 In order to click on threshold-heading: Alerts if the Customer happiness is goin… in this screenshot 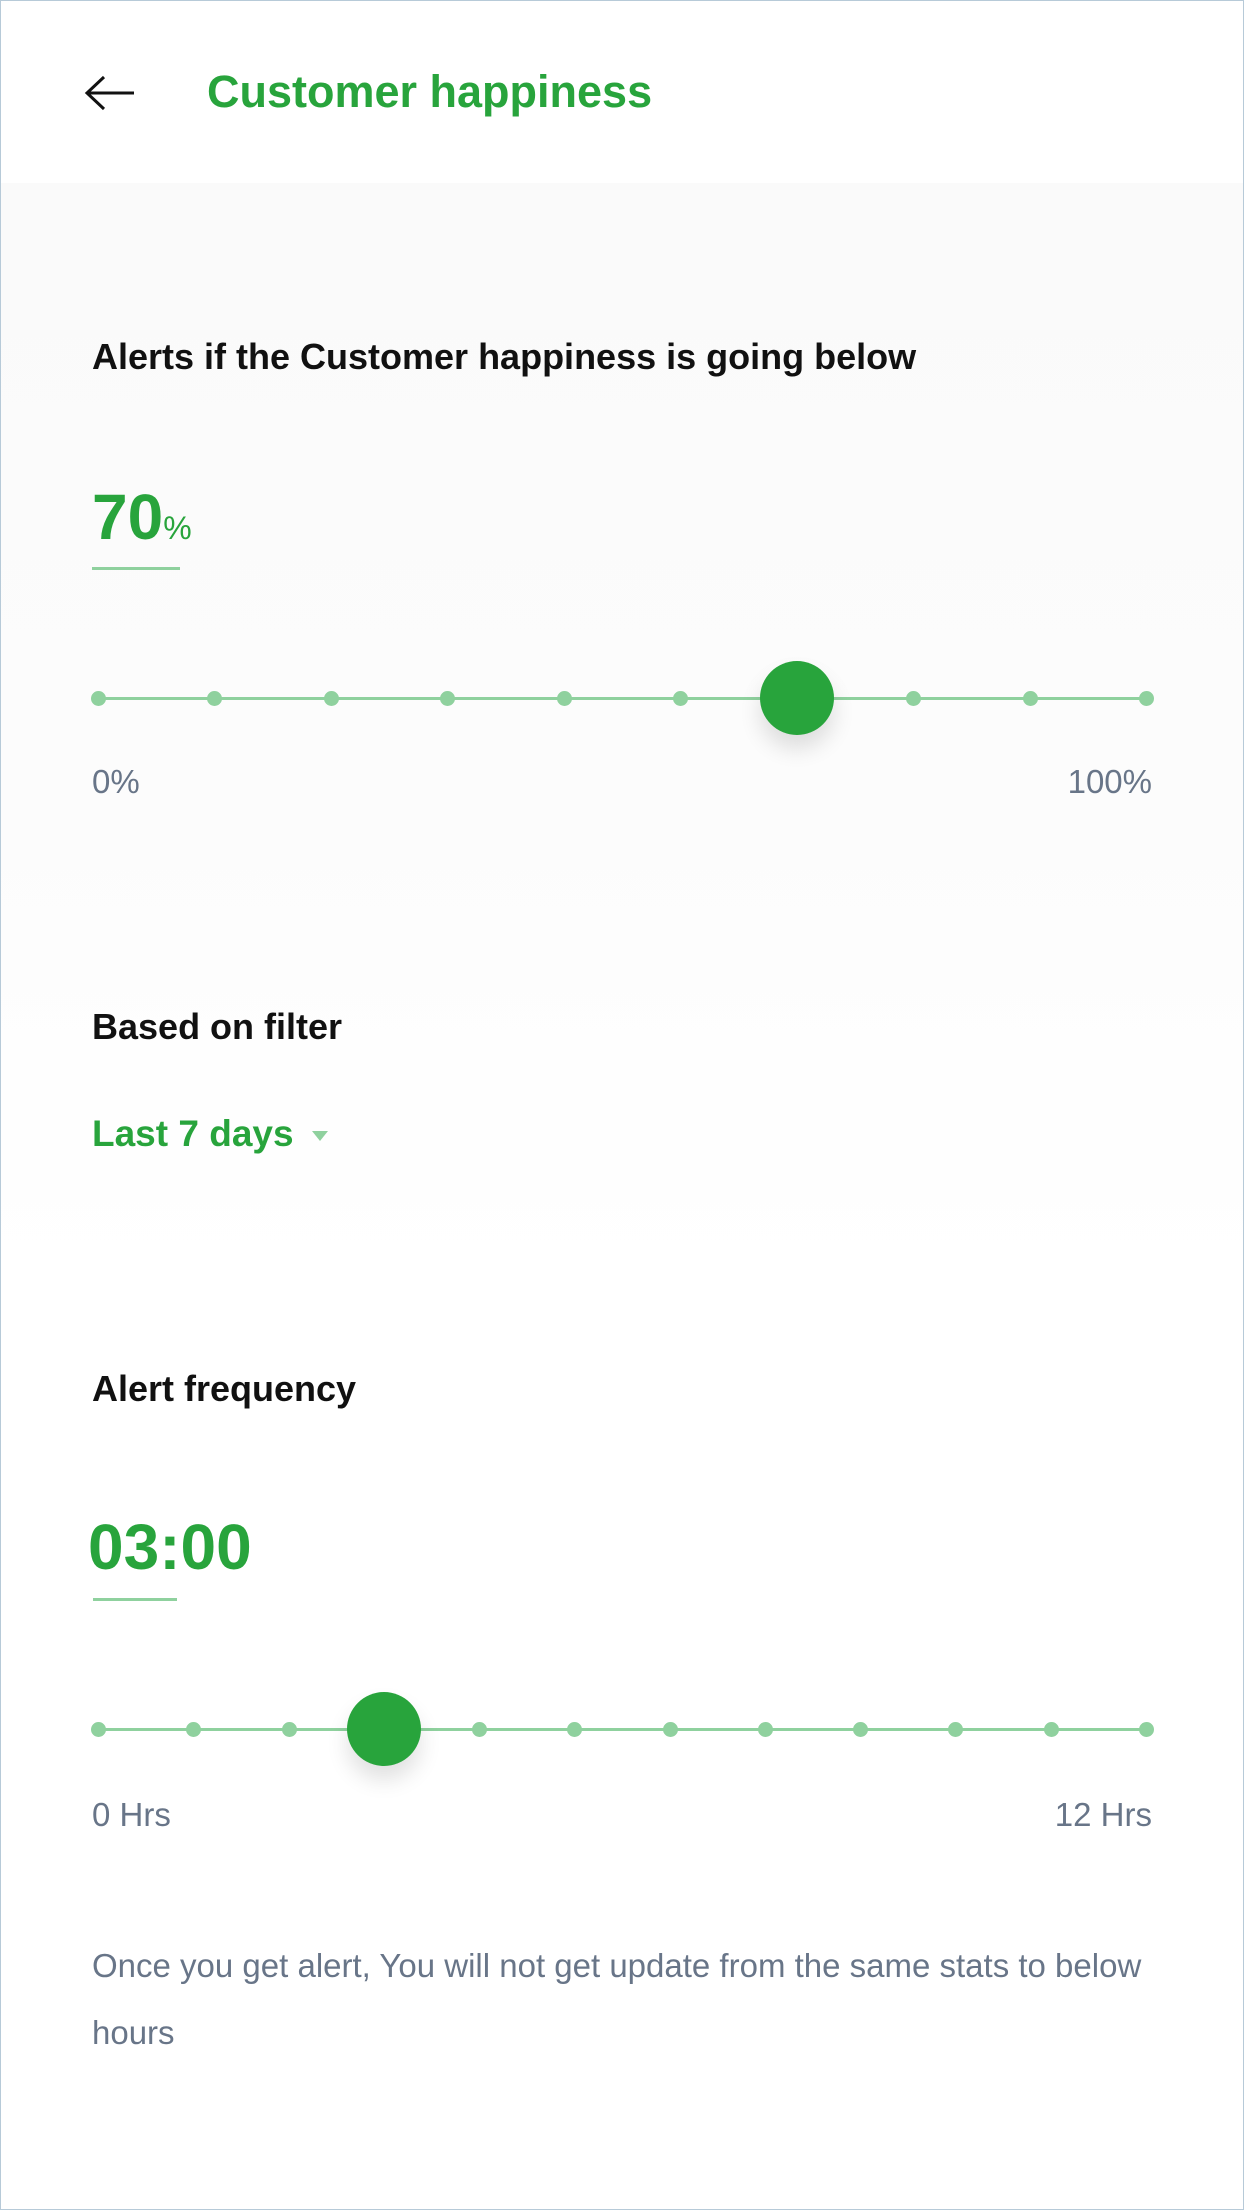, I will do `click(504, 356)`.